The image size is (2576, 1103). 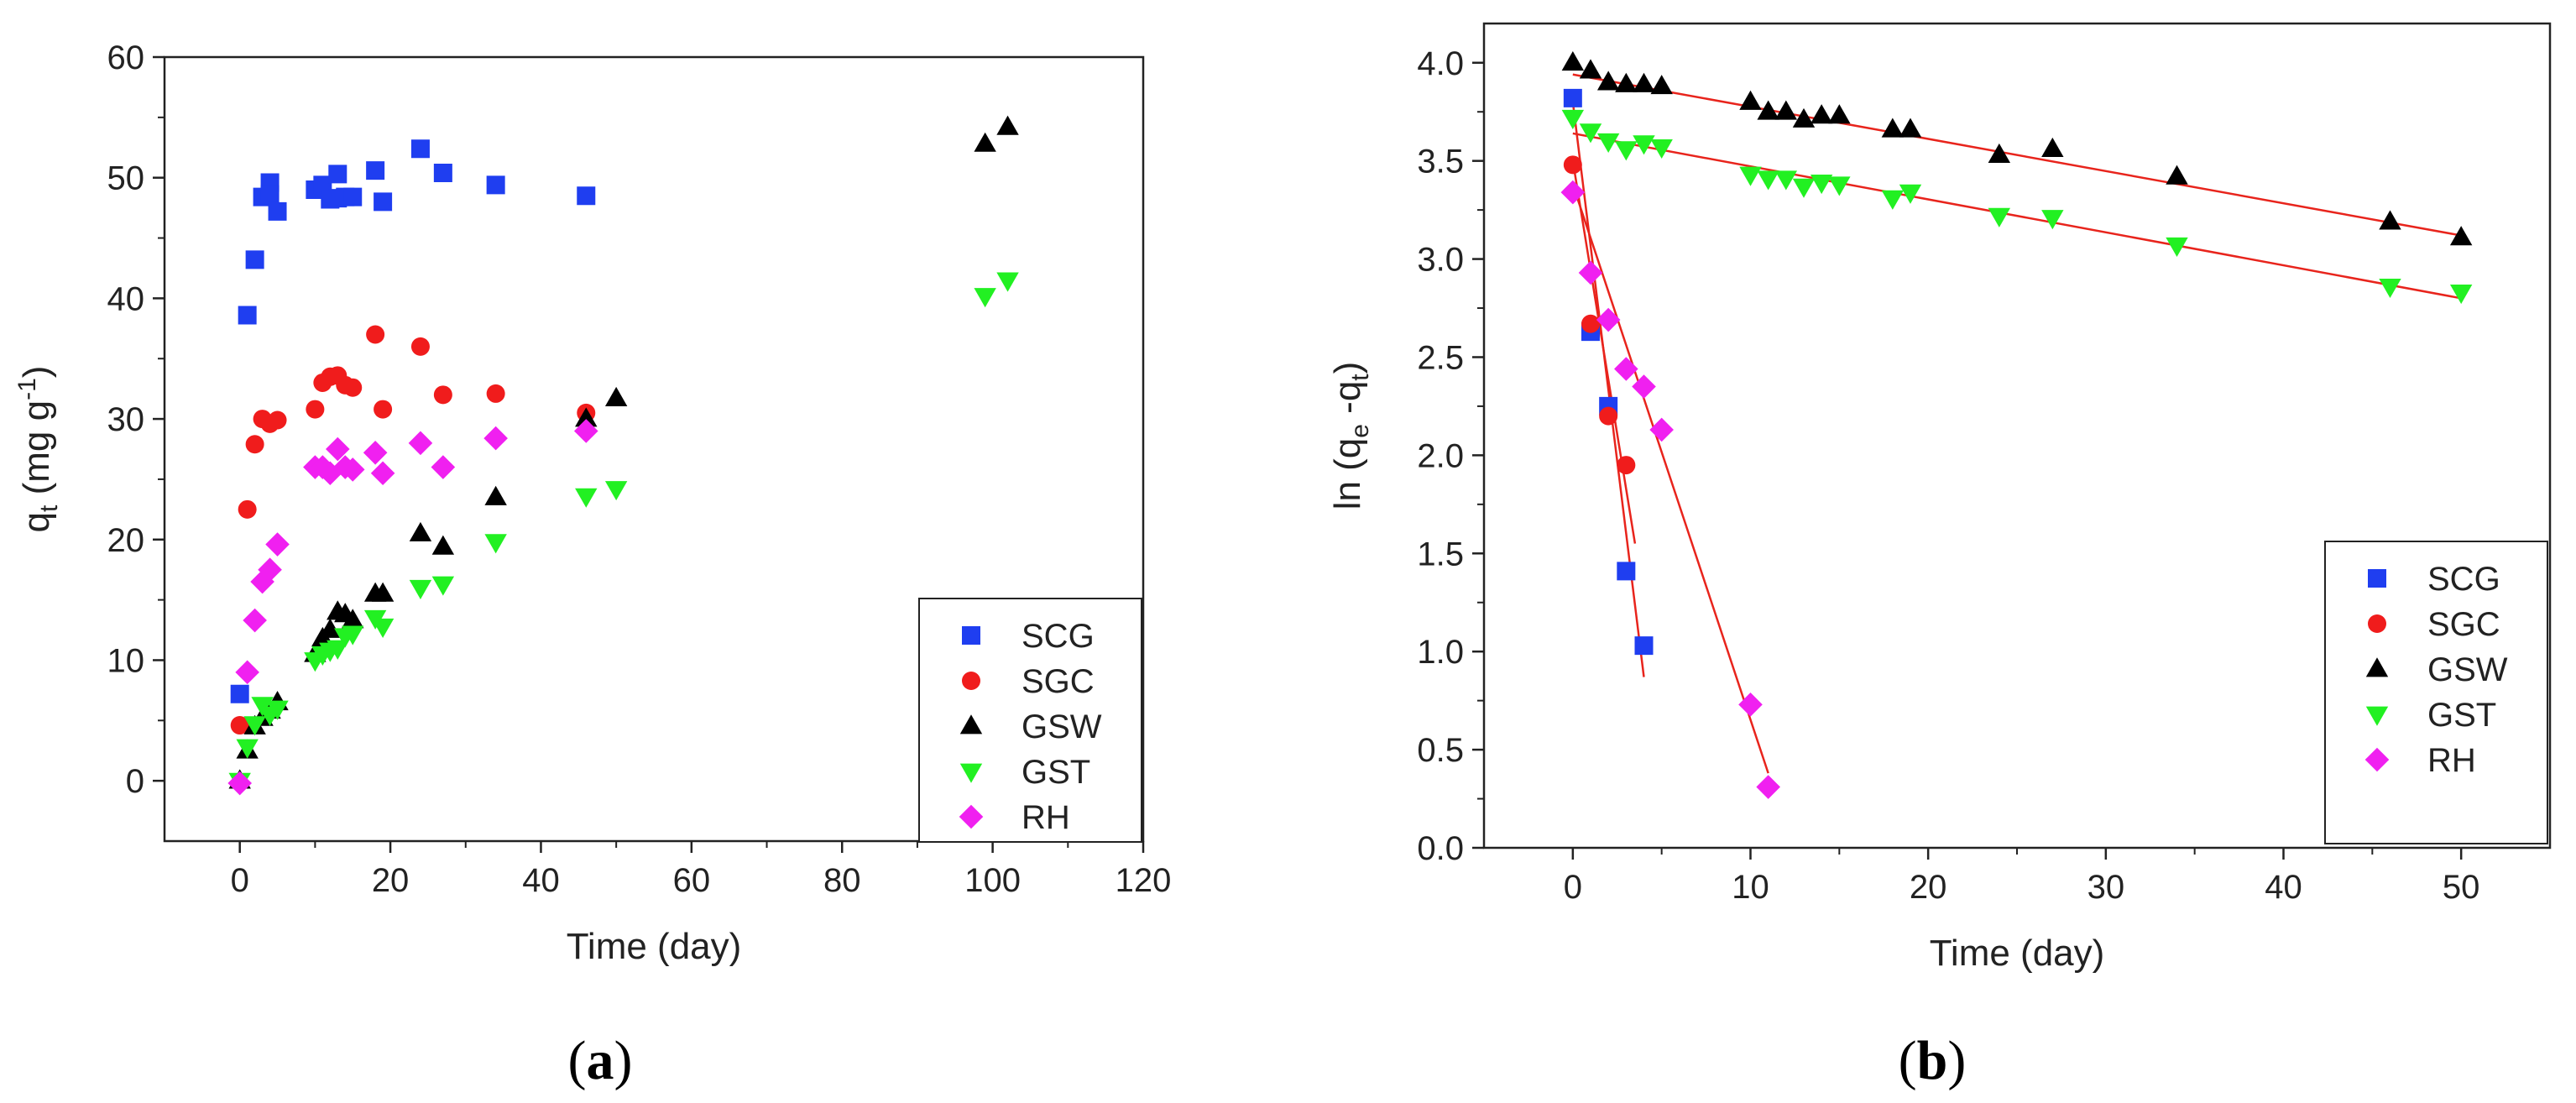 I want to click on y-tick-label: 1.5, so click(x=1440, y=554).